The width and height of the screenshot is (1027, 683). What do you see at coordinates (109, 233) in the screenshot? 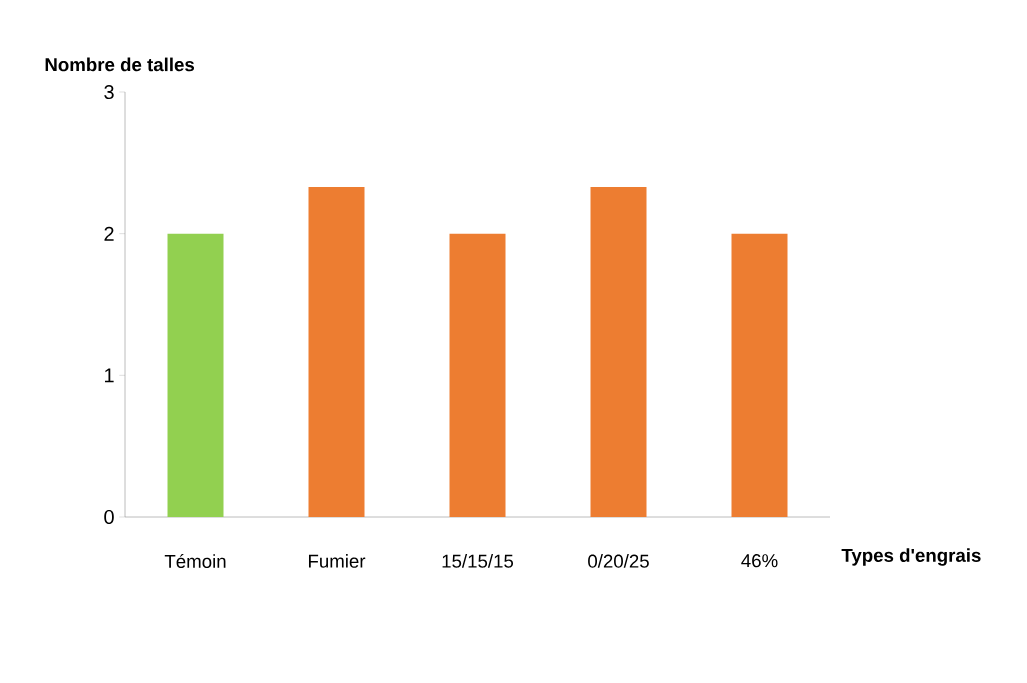
I see `y-tick-label: 2` at bounding box center [109, 233].